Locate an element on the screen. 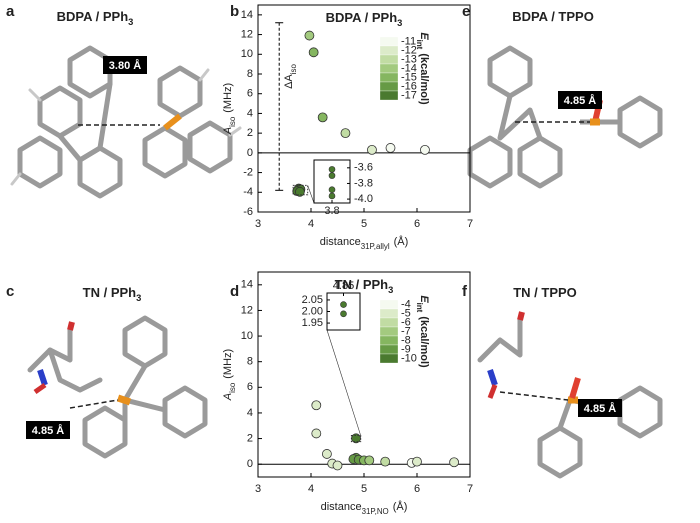 This screenshot has width=700, height=523. plot-frame is located at coordinates (364, 374).